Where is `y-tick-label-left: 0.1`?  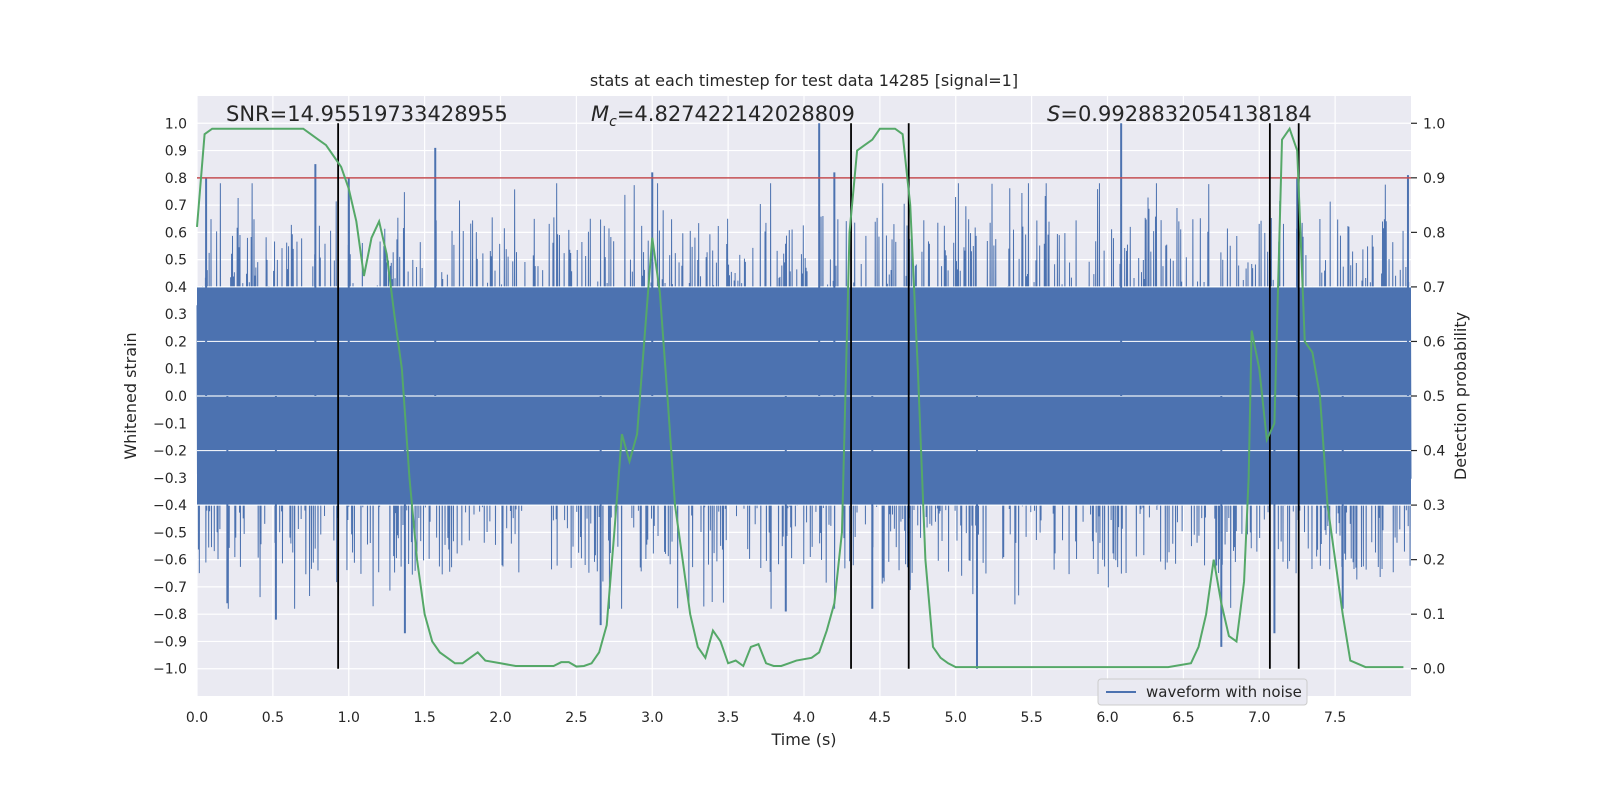
y-tick-label-left: 0.1 is located at coordinates (176, 370).